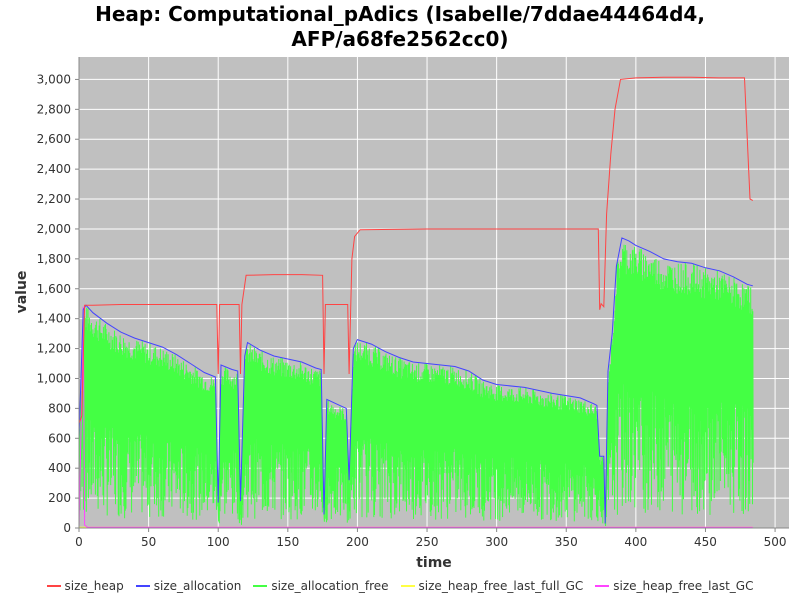 Image resolution: width=800 pixels, height=600 pixels. What do you see at coordinates (22, 292) in the screenshot?
I see `y-axis-label: value` at bounding box center [22, 292].